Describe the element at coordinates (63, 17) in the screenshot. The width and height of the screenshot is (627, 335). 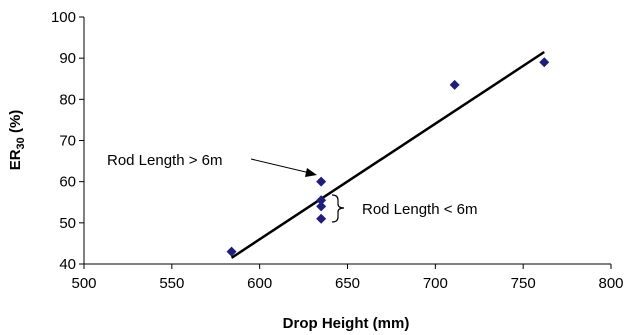
I see `y-tick-label: 100` at that location.